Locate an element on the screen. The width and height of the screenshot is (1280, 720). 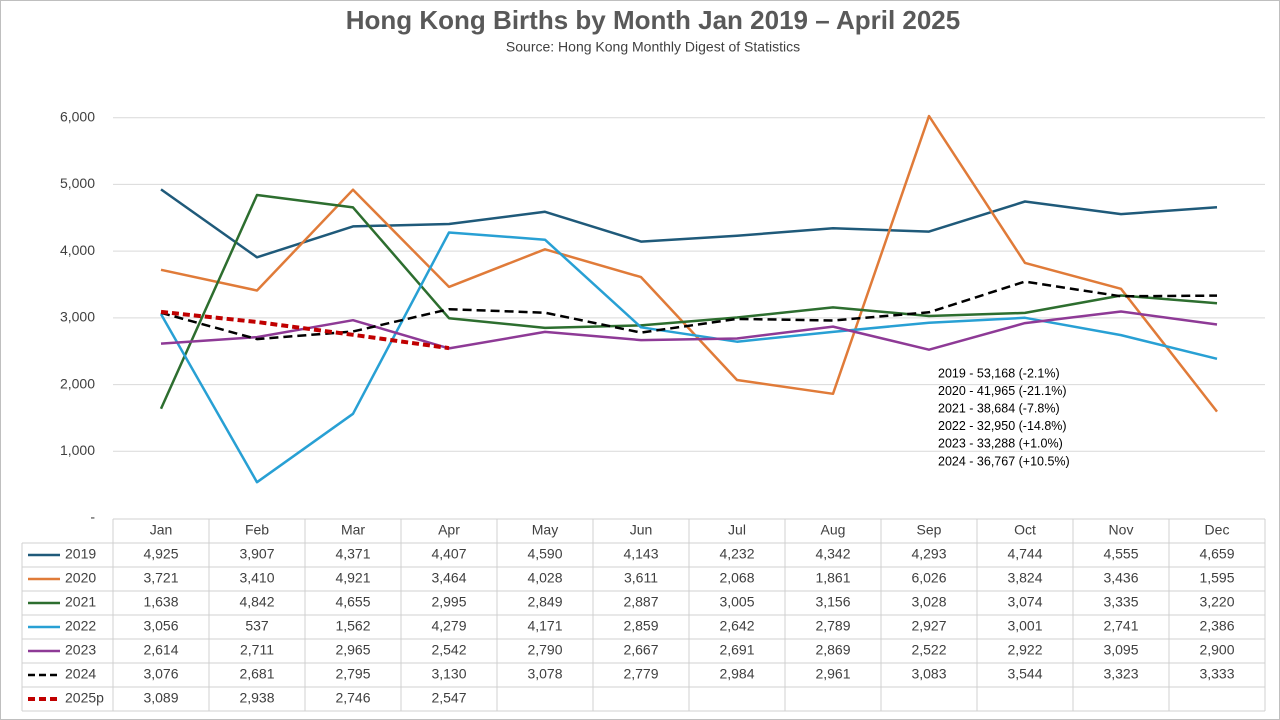
x-tick-label: Apr is located at coordinates (449, 530).